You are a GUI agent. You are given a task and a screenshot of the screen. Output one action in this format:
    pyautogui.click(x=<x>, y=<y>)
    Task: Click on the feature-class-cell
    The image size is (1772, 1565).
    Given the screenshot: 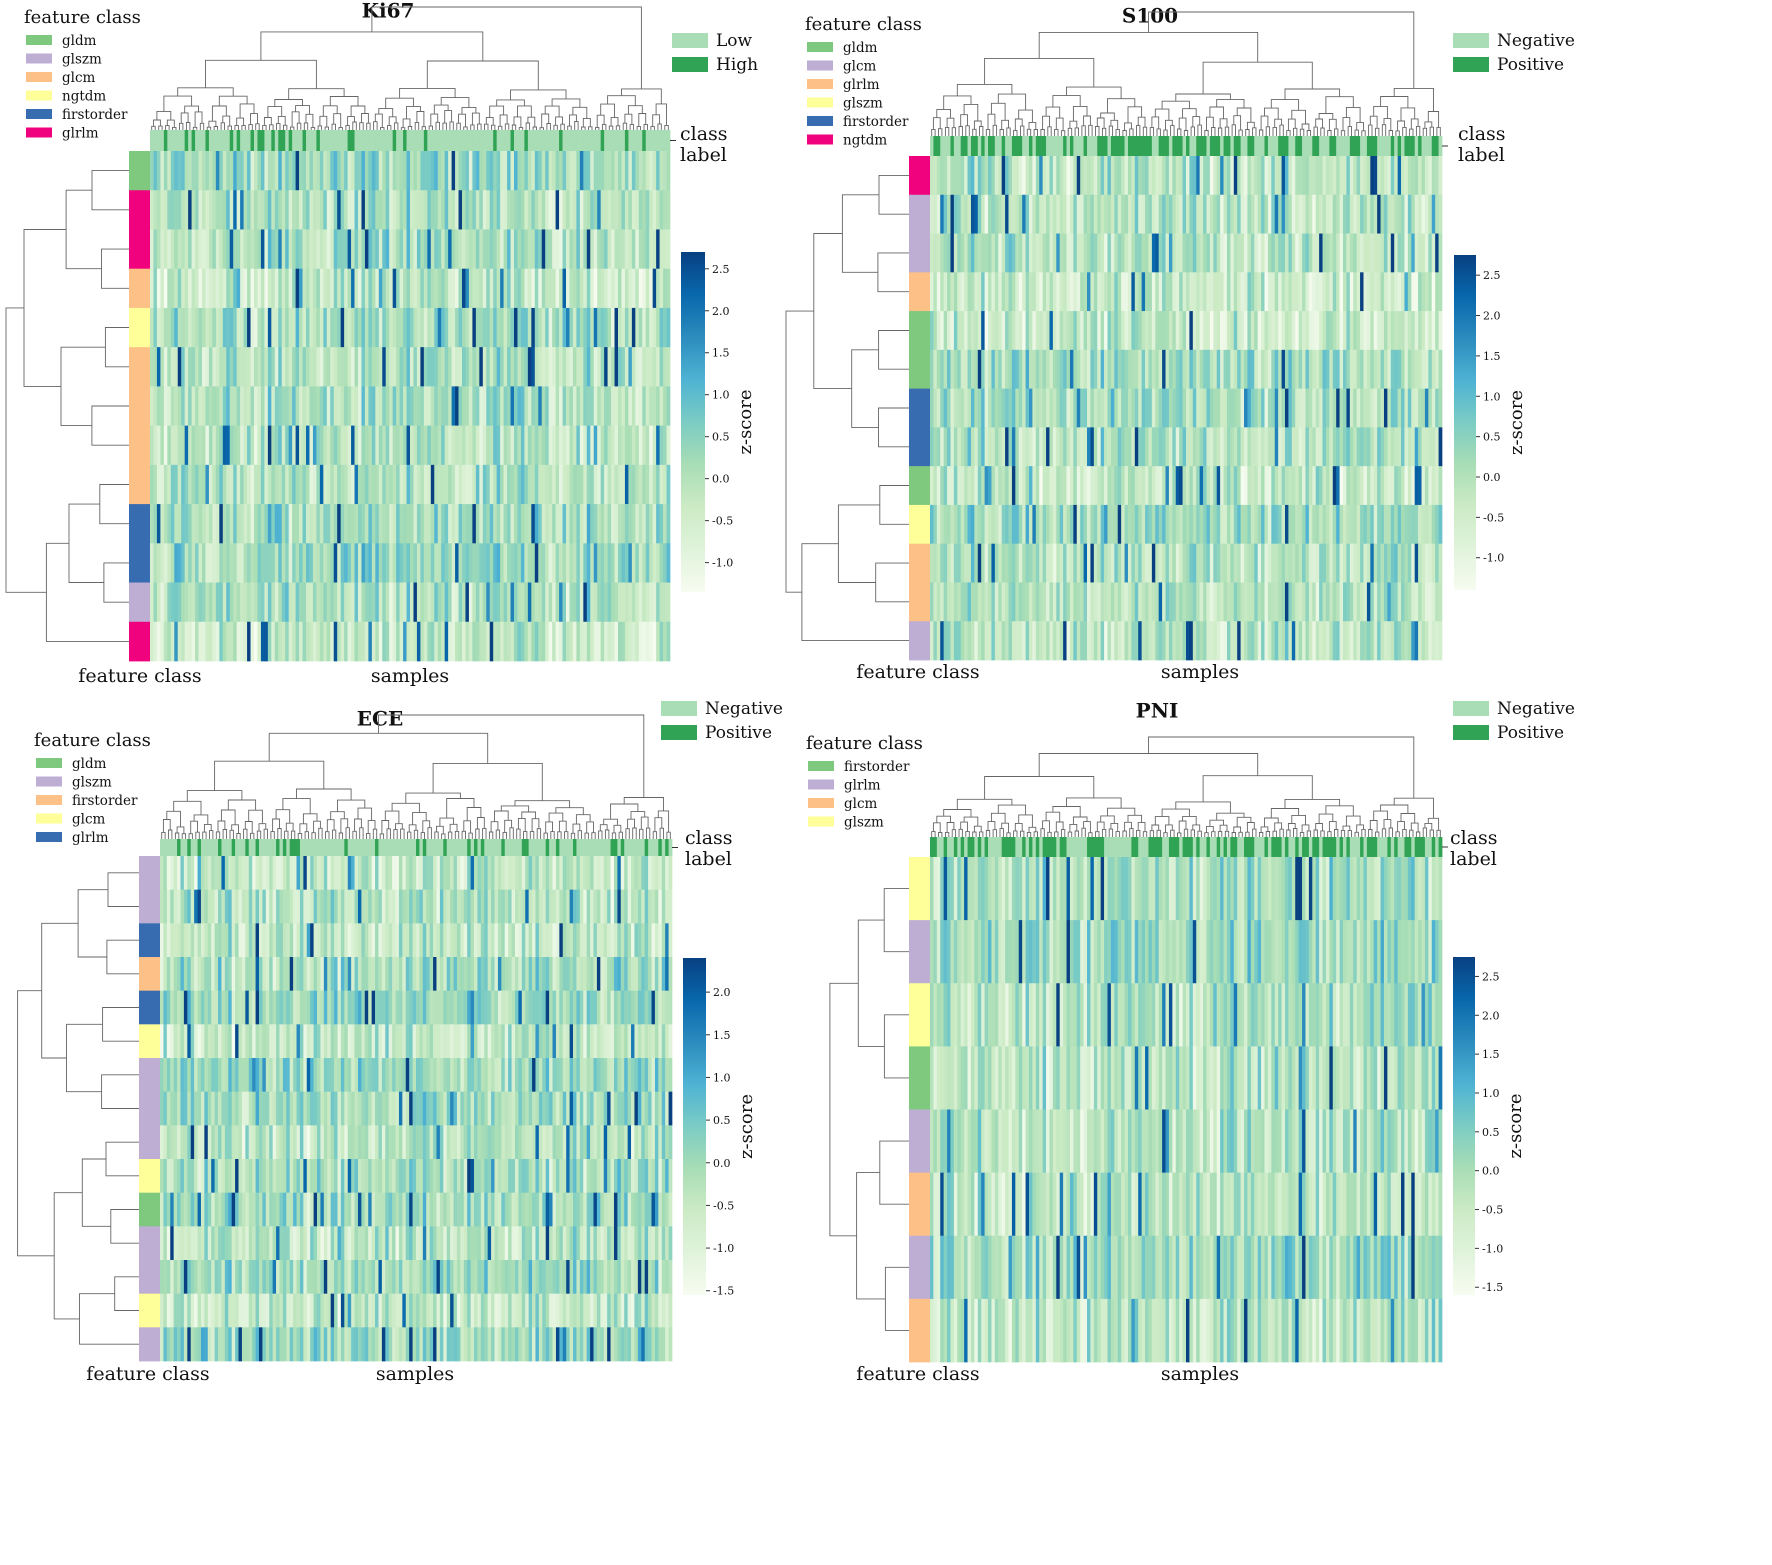 What is the action you would take?
    pyautogui.click(x=139, y=602)
    